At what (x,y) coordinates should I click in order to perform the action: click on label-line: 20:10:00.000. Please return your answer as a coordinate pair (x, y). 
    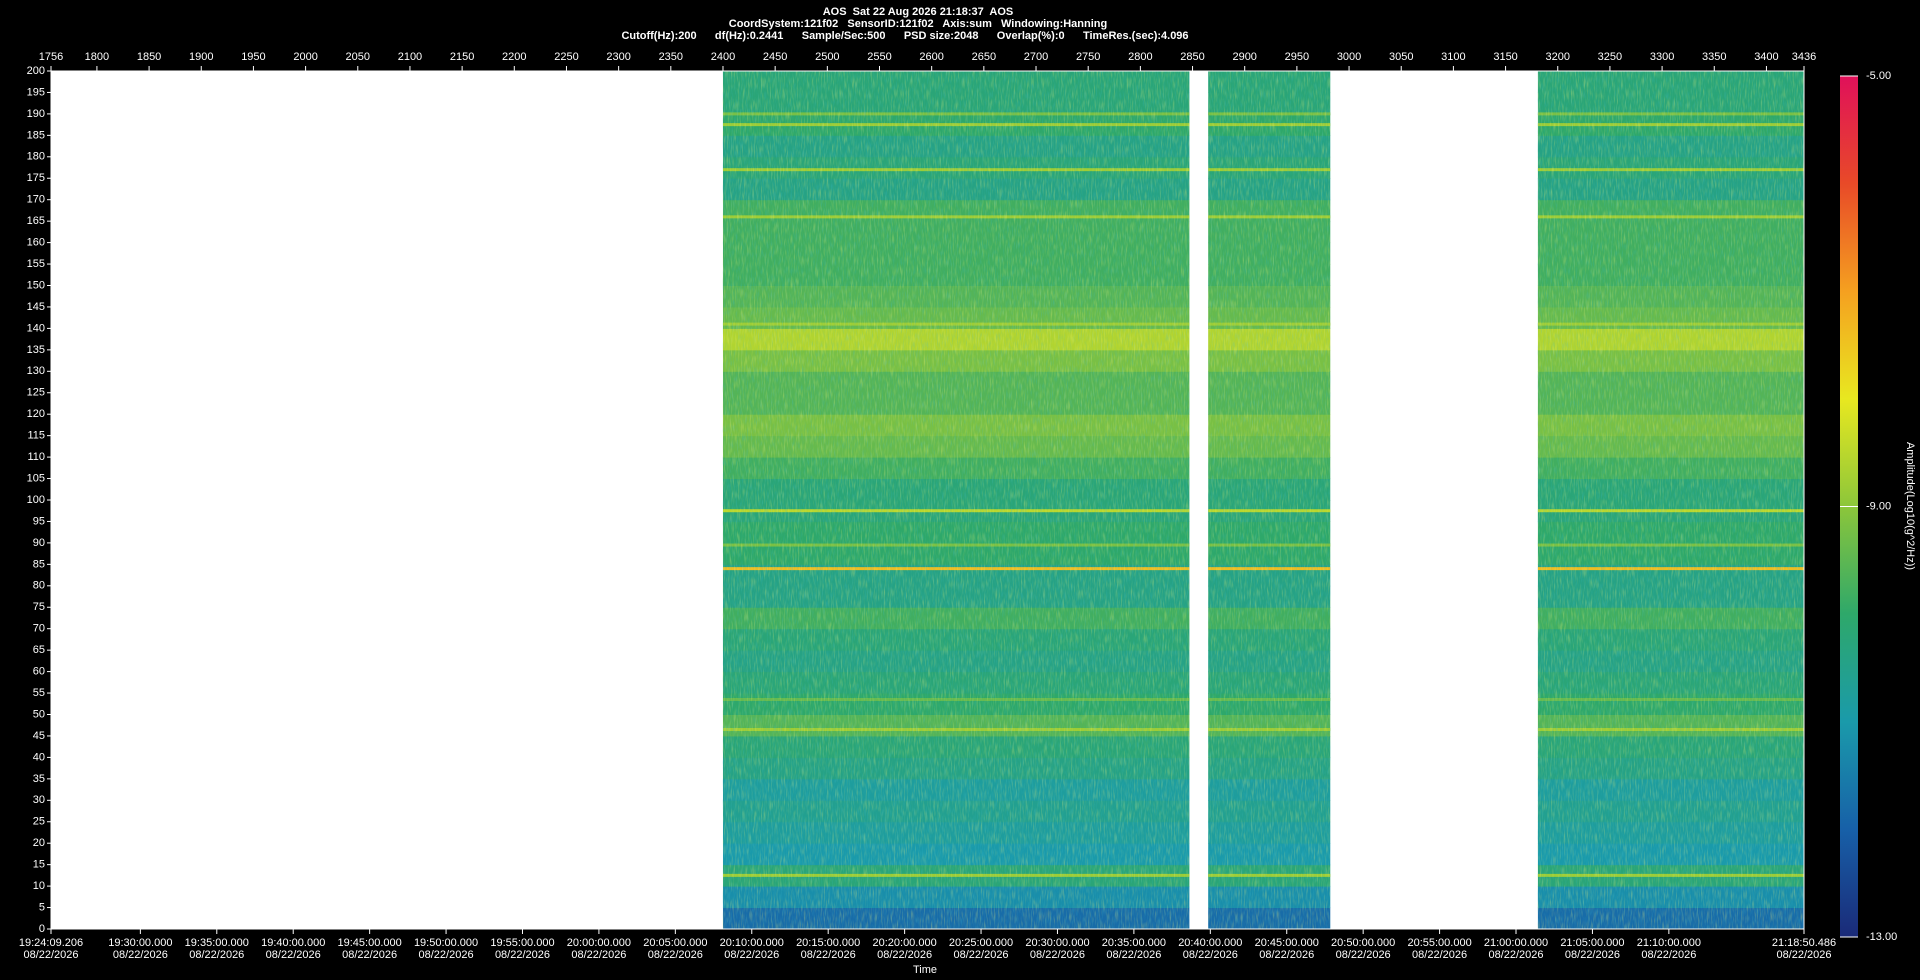
    Looking at the image, I should click on (752, 943).